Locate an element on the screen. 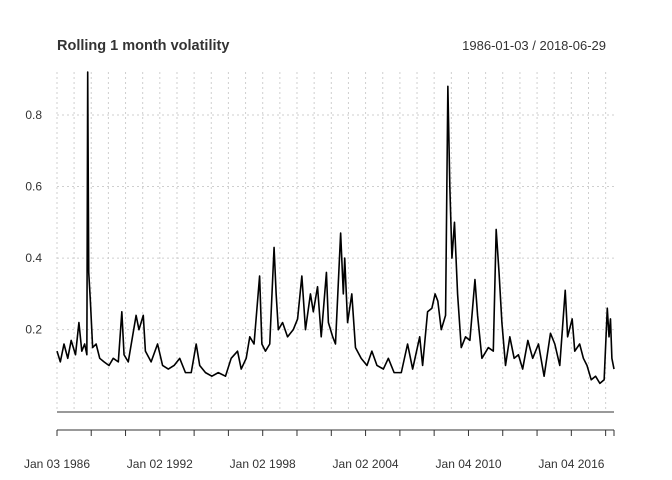 This screenshot has height=480, width=672. y-tick-label: 0.2 is located at coordinates (33, 330).